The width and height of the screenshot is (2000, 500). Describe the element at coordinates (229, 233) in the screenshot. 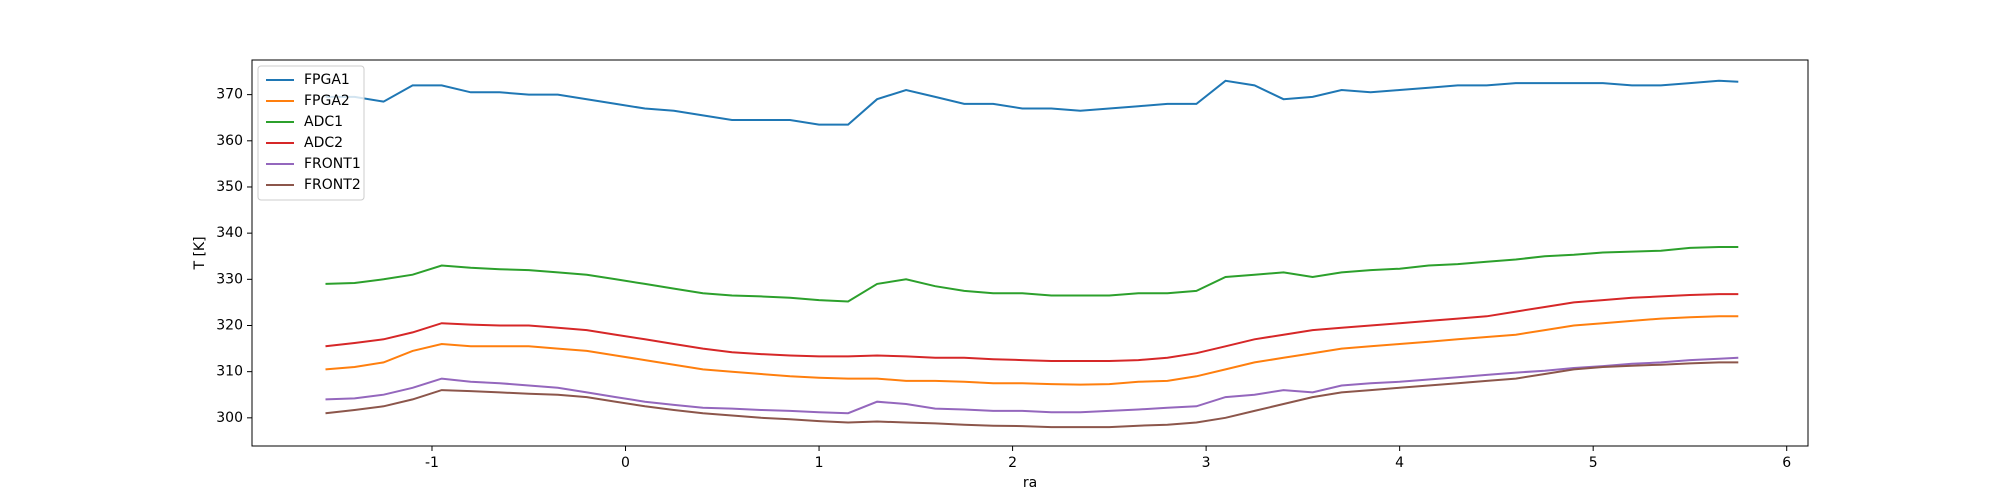

I see `y-tick-label: 340` at that location.